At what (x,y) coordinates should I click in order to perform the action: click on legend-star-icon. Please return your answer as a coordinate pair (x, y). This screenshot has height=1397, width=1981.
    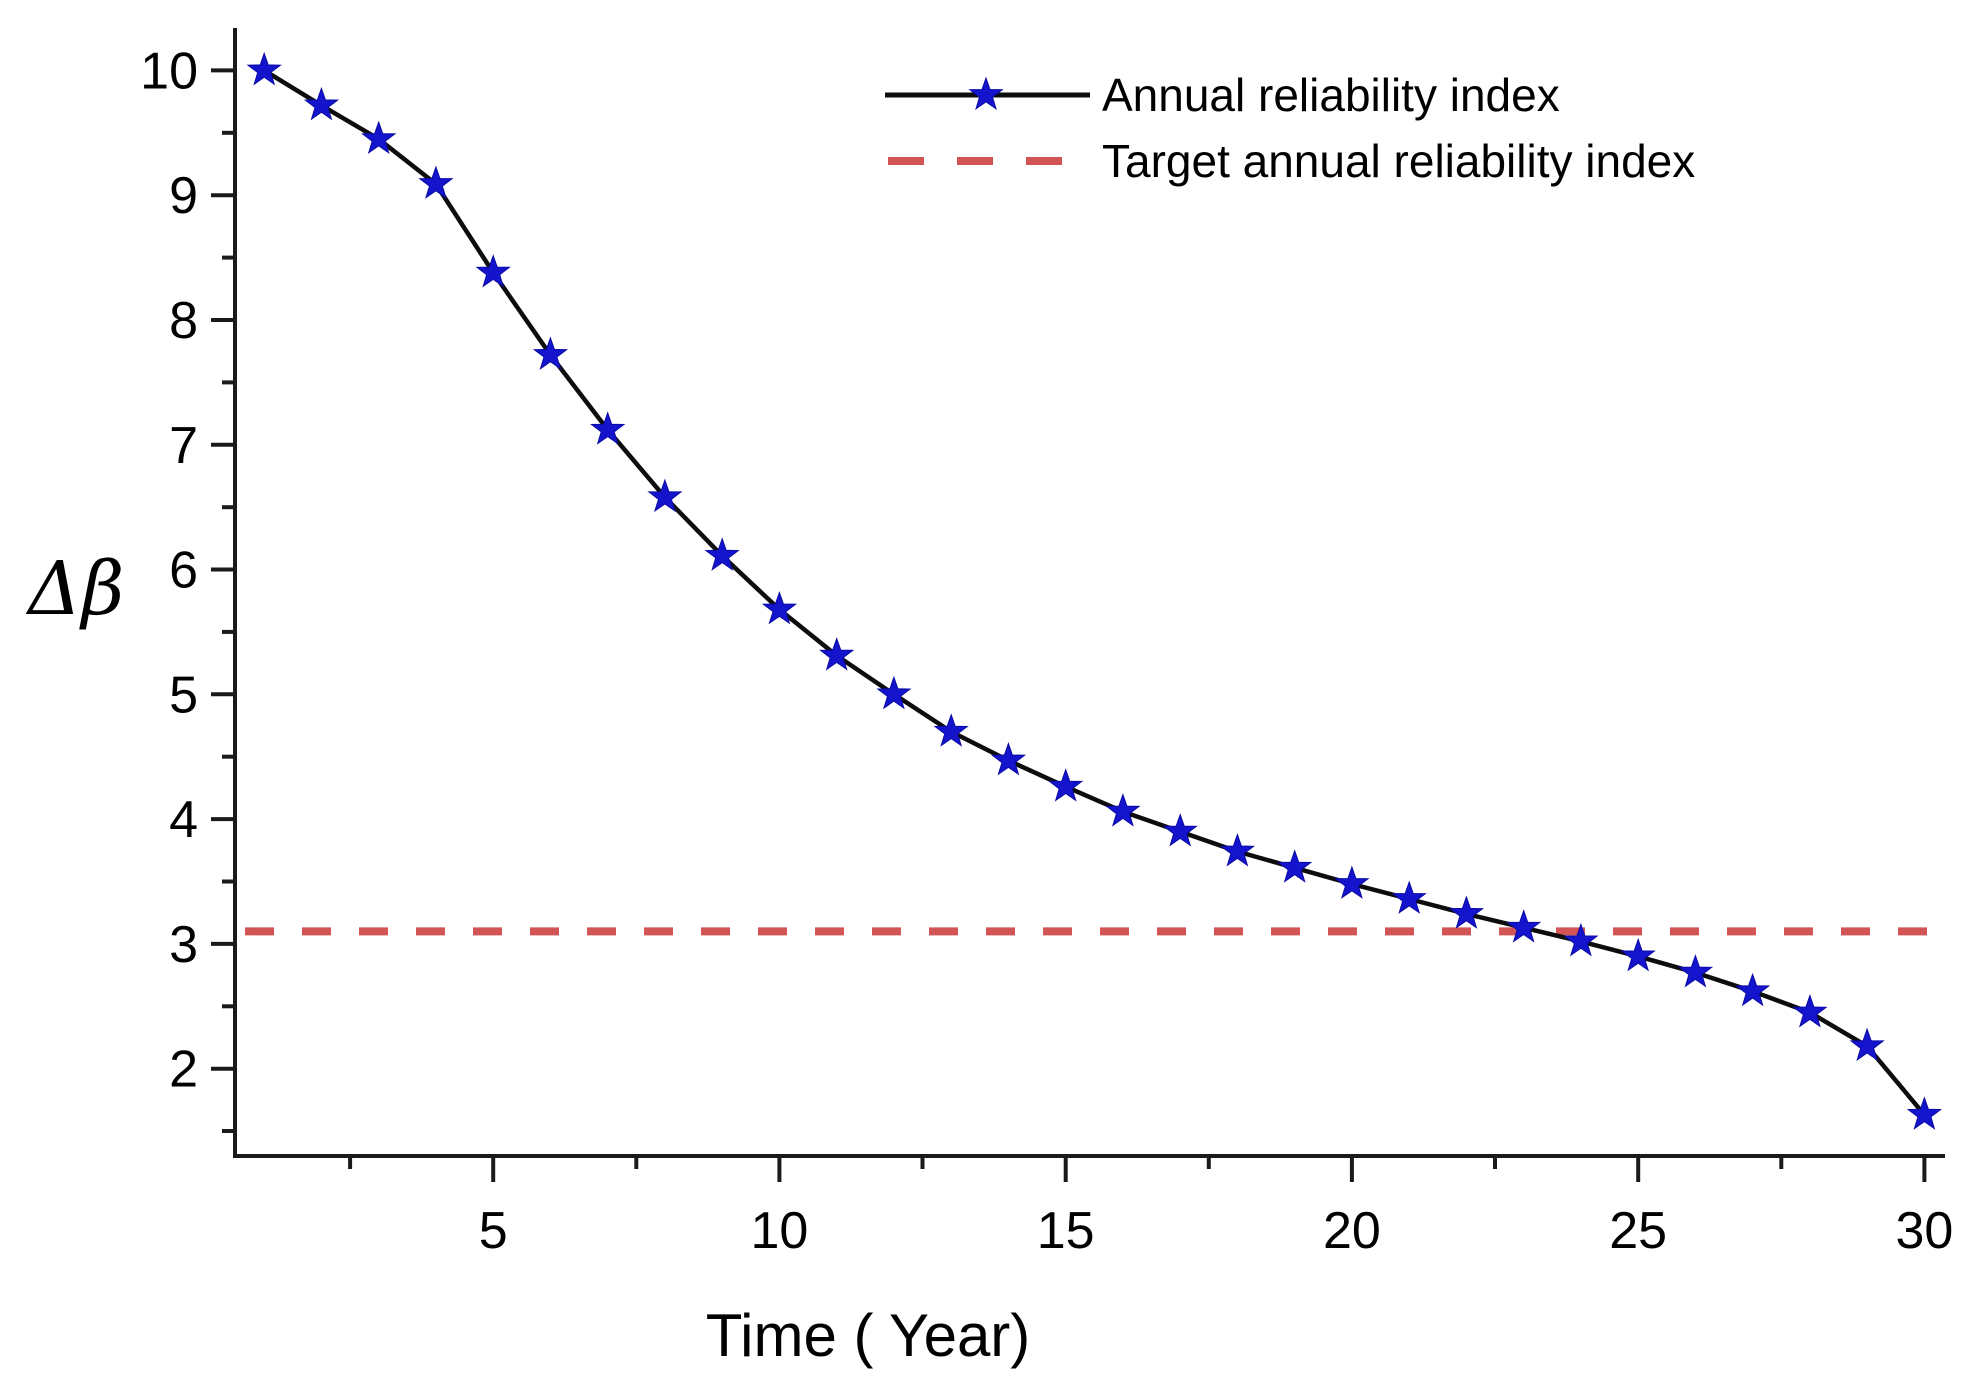
    Looking at the image, I should click on (986, 93).